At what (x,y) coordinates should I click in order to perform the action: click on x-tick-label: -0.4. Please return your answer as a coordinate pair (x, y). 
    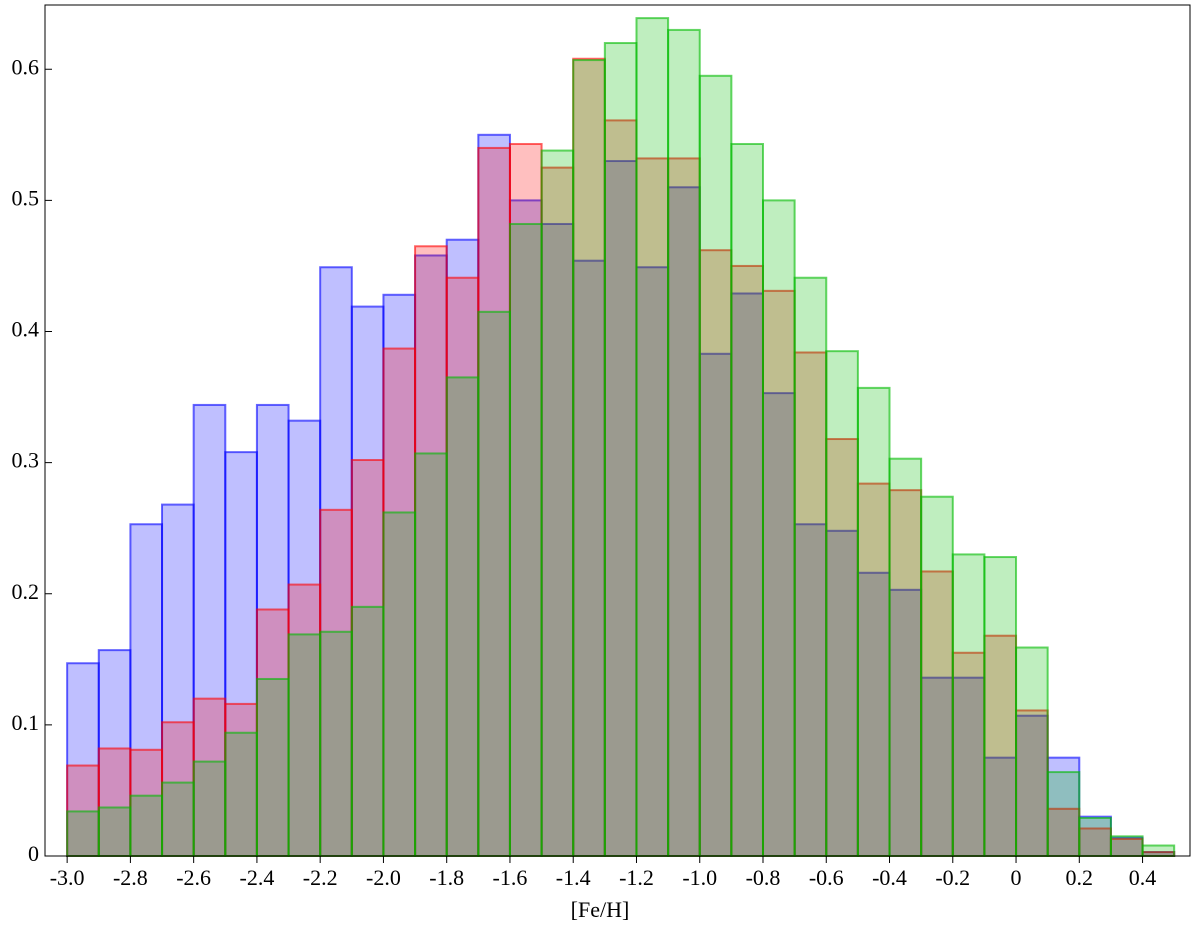
    Looking at the image, I should click on (889, 877).